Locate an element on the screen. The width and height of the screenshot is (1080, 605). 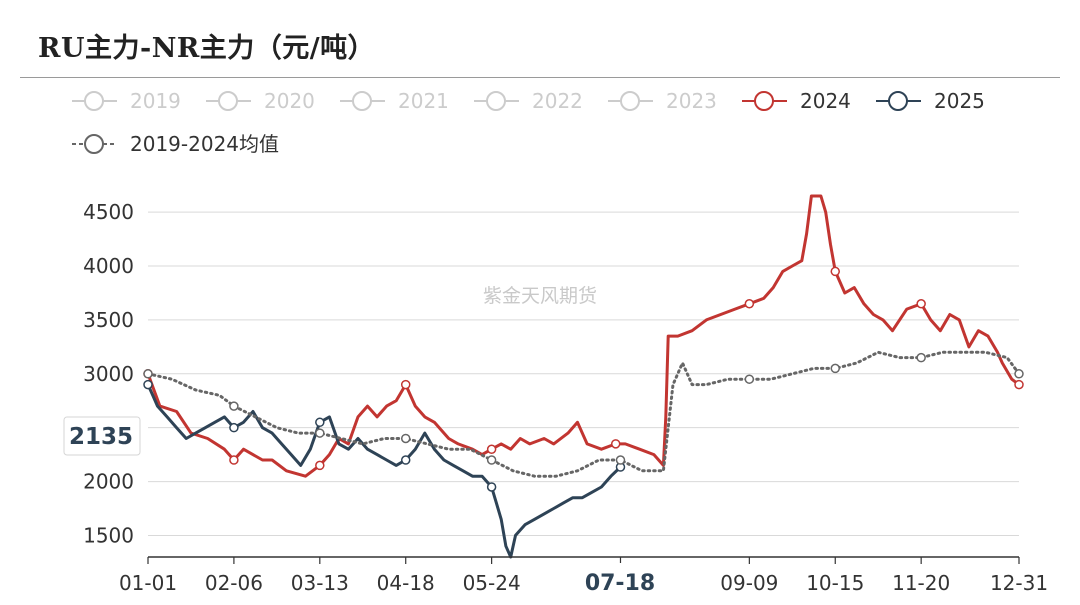
legend-label: 2020 is located at coordinates (289, 101).